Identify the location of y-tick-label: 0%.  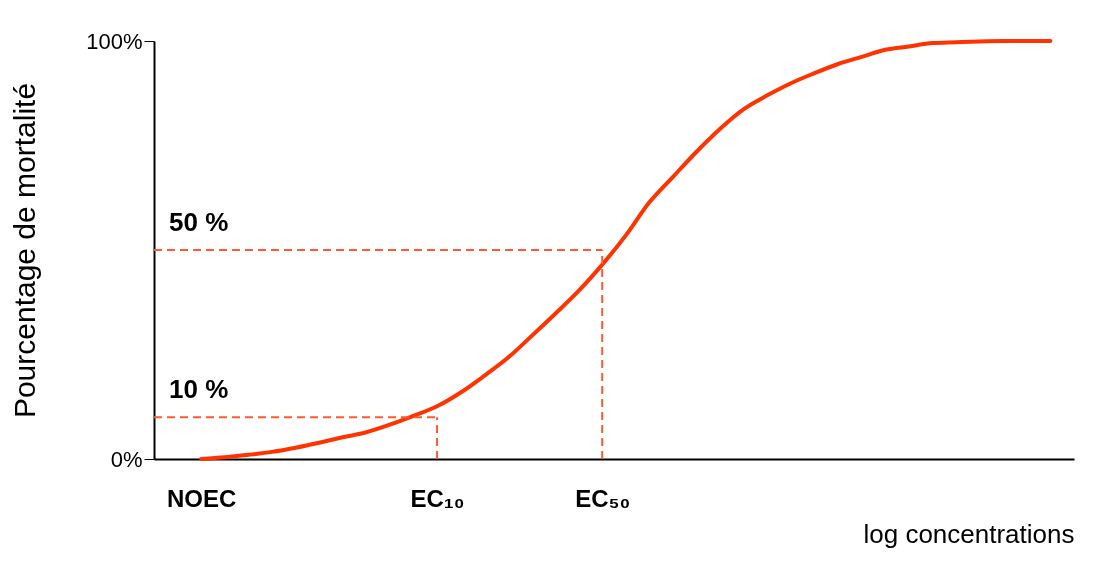
(126, 459).